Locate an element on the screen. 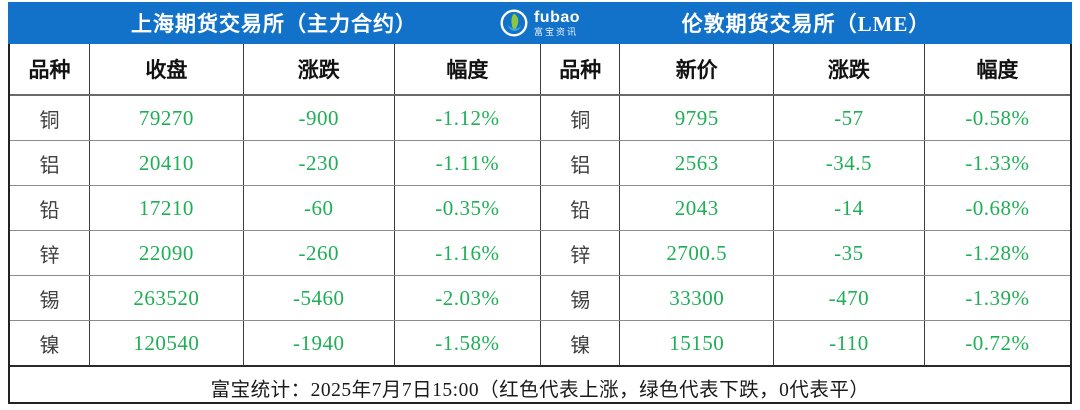 This screenshot has width=1080, height=410. value-cell: 79270 is located at coordinates (166, 118).